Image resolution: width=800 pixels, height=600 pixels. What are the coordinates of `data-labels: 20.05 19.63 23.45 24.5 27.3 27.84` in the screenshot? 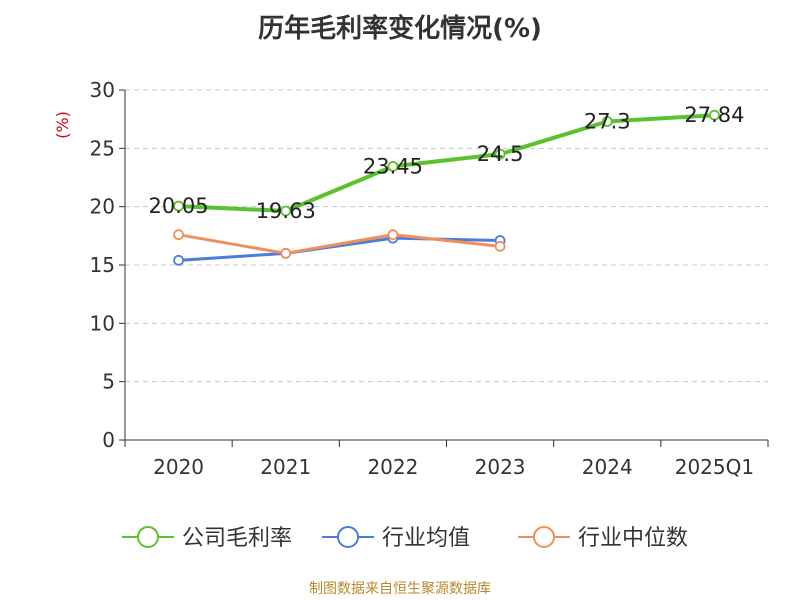 It's located at (447, 163).